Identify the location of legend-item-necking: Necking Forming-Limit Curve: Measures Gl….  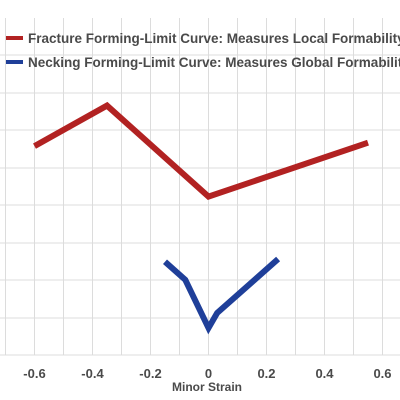
(203, 62).